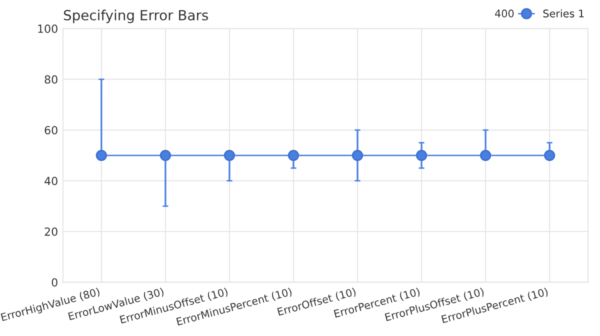 This screenshot has height=336, width=600. Describe the element at coordinates (51, 231) in the screenshot. I see `y-tick-label: 20` at that location.